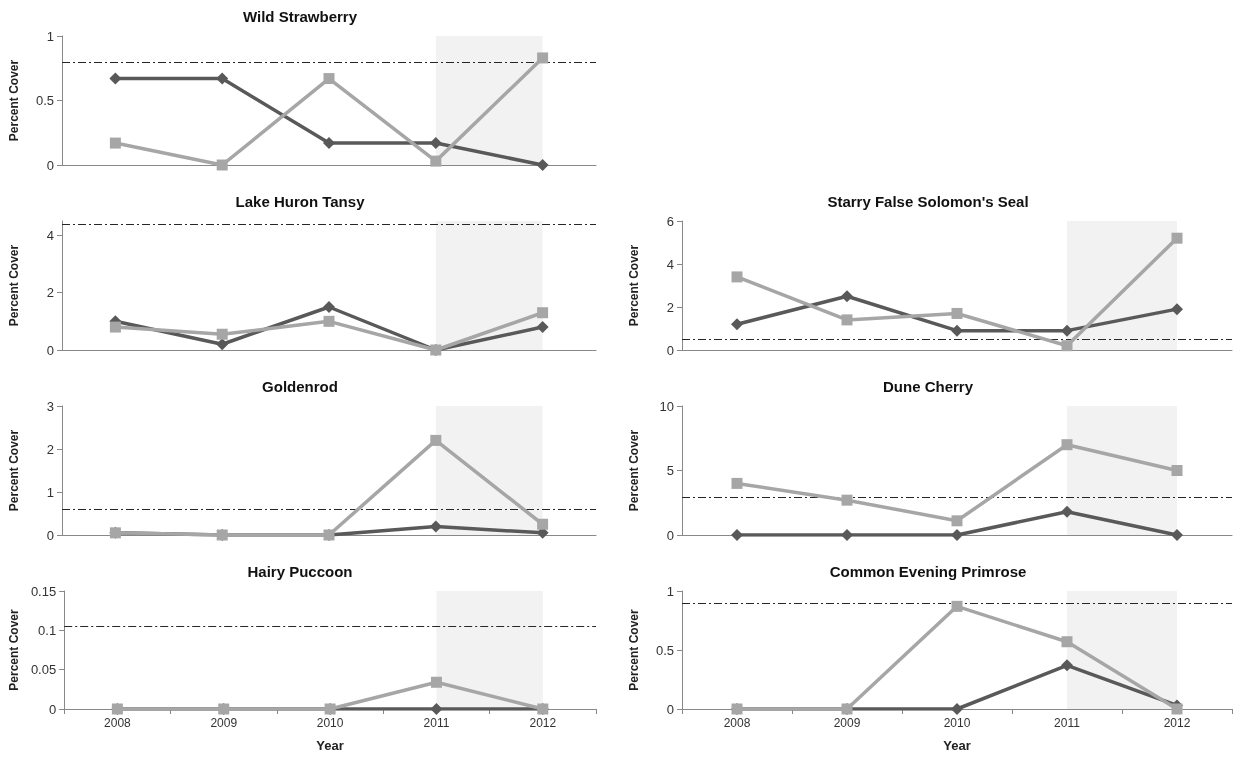 The image size is (1236, 761). I want to click on chart-title: Common Evening Primrose, so click(928, 571).